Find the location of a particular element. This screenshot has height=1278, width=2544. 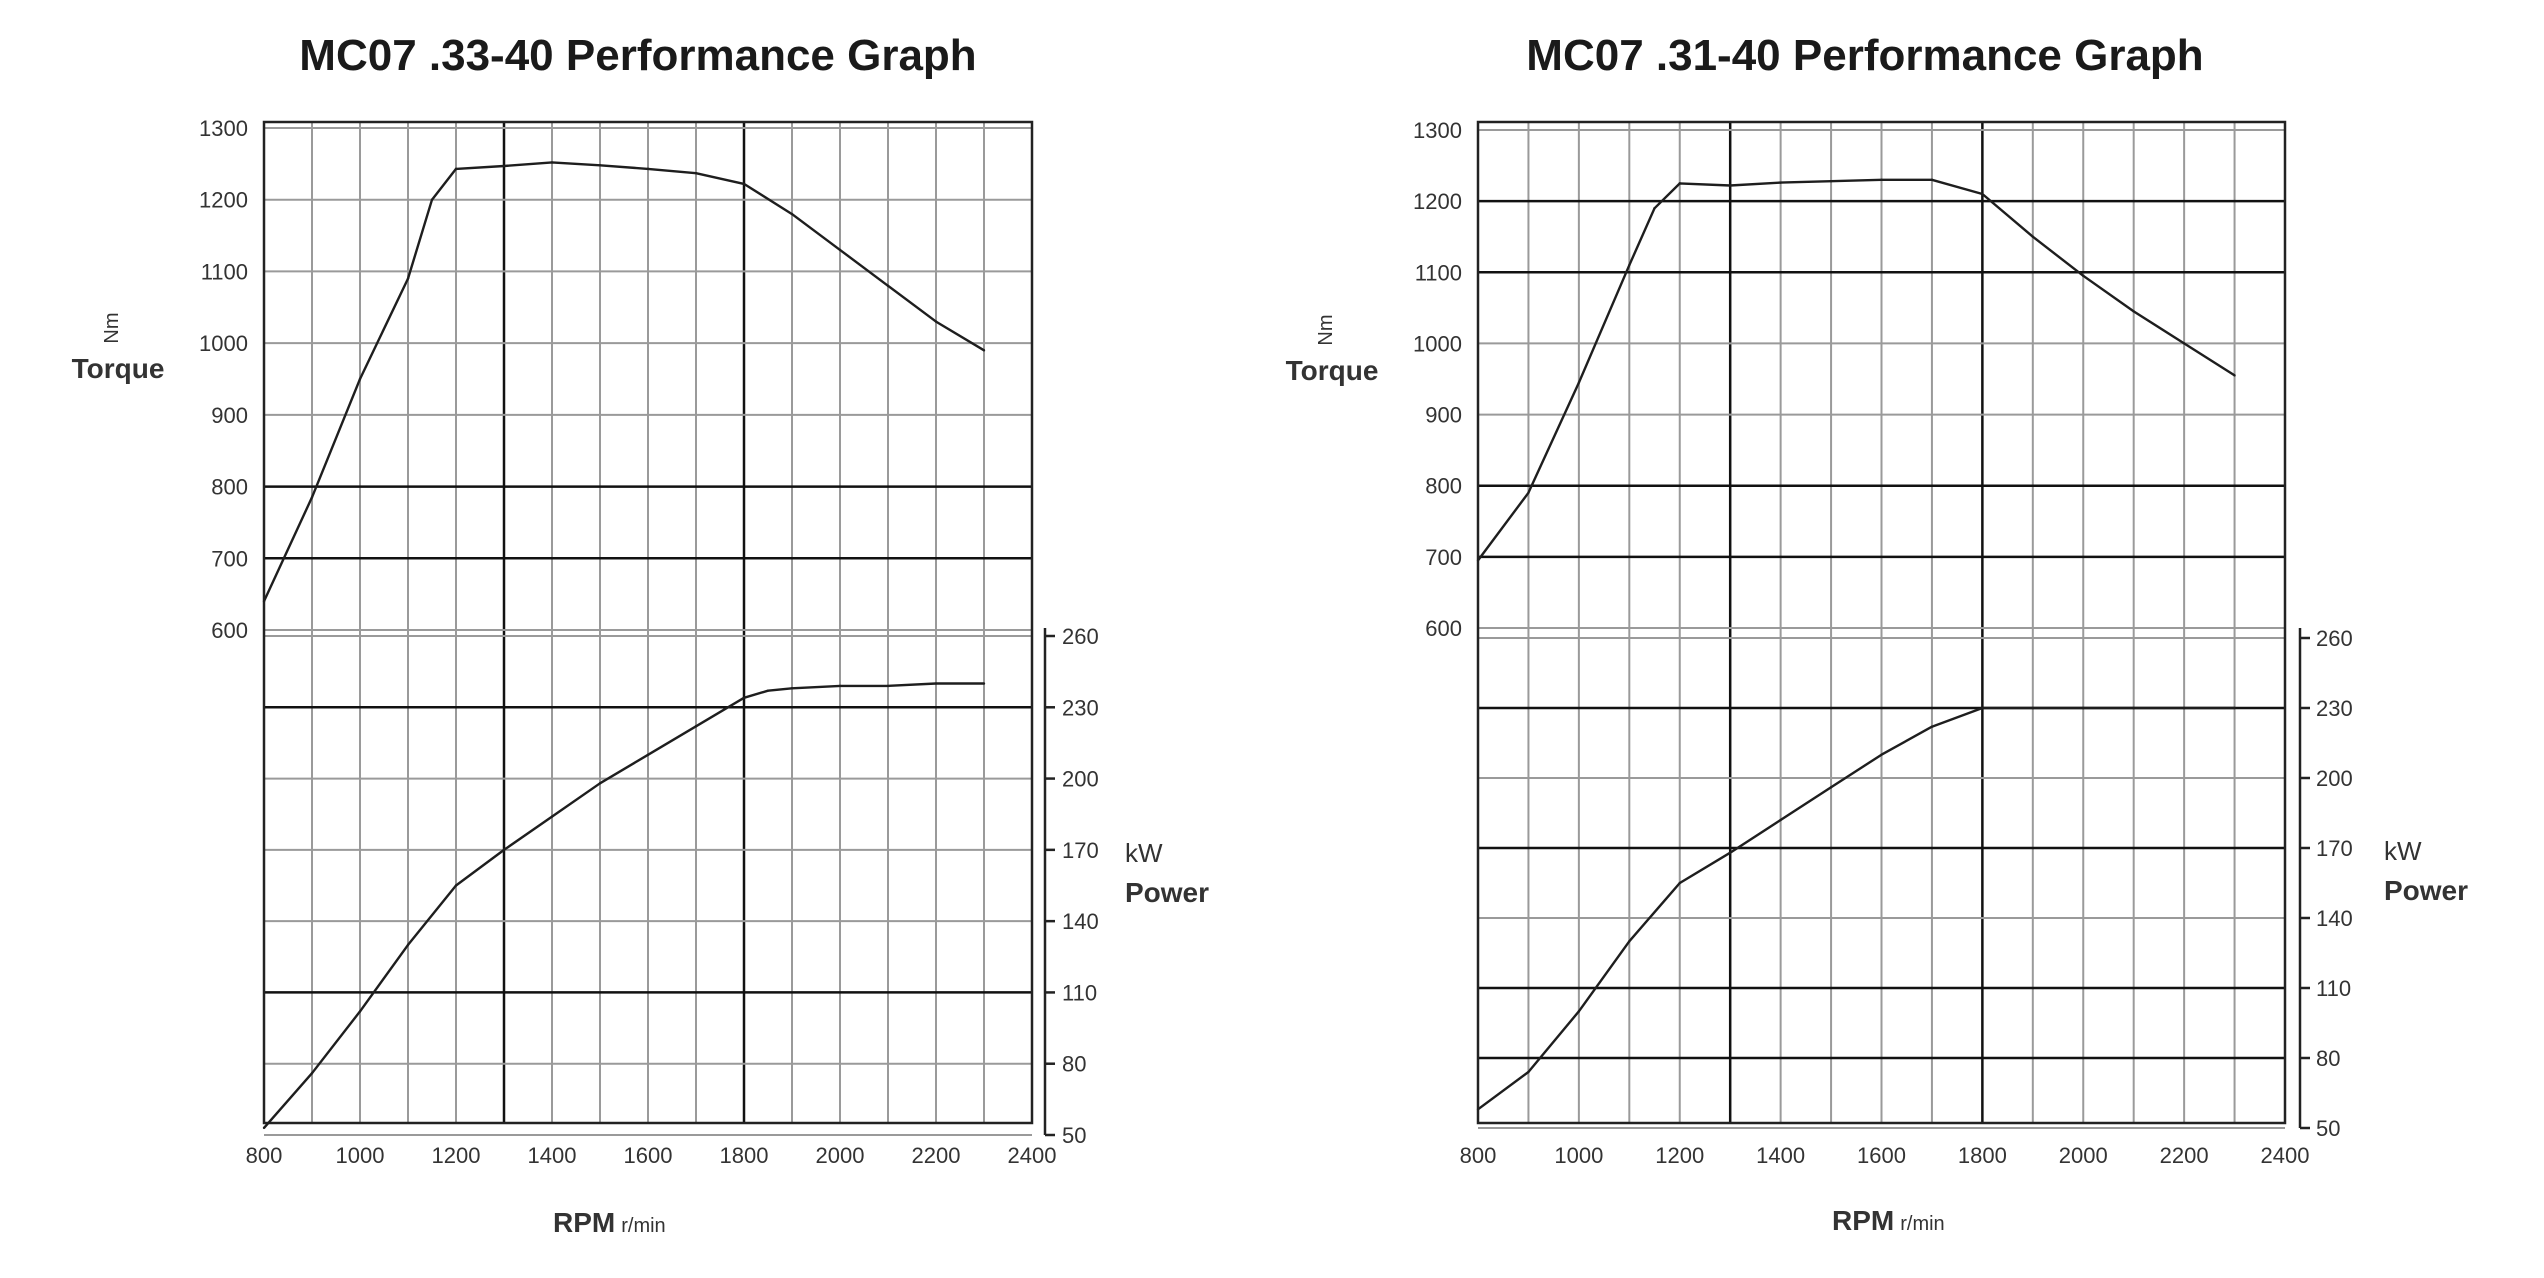

chart-title: MC07 .33-40 Performance Graph is located at coordinates (637, 55).